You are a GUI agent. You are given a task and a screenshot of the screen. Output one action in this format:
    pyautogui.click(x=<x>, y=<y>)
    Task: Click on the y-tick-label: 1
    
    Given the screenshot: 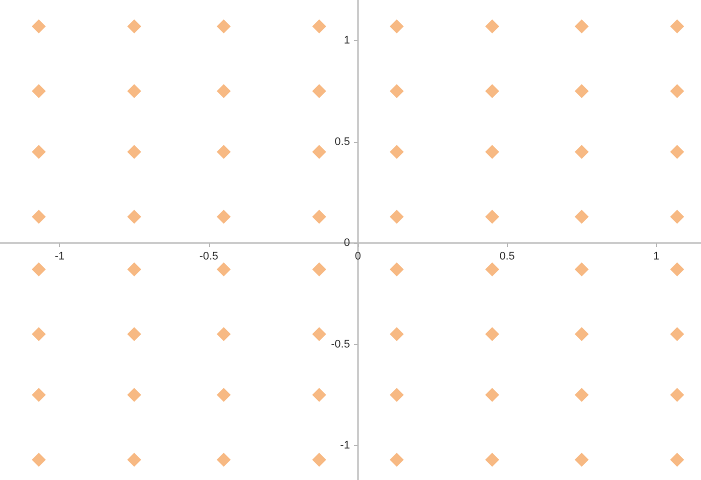 What is the action you would take?
    pyautogui.click(x=347, y=40)
    